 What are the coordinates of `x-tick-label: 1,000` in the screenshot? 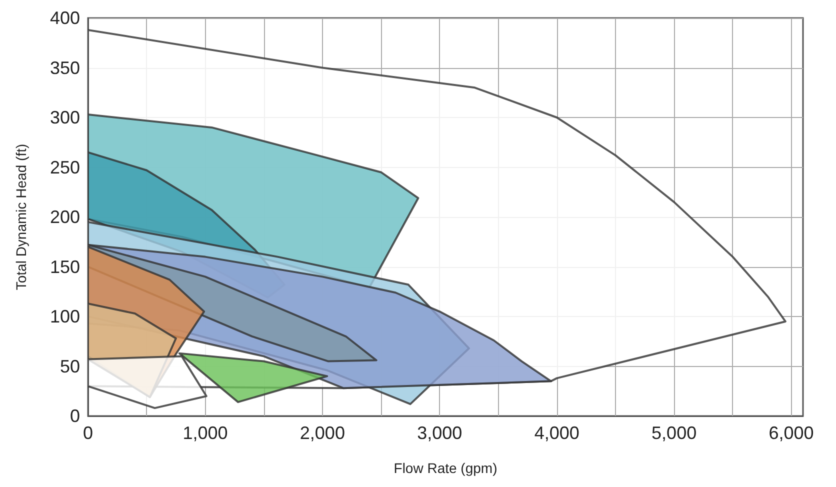 It's located at (205, 433).